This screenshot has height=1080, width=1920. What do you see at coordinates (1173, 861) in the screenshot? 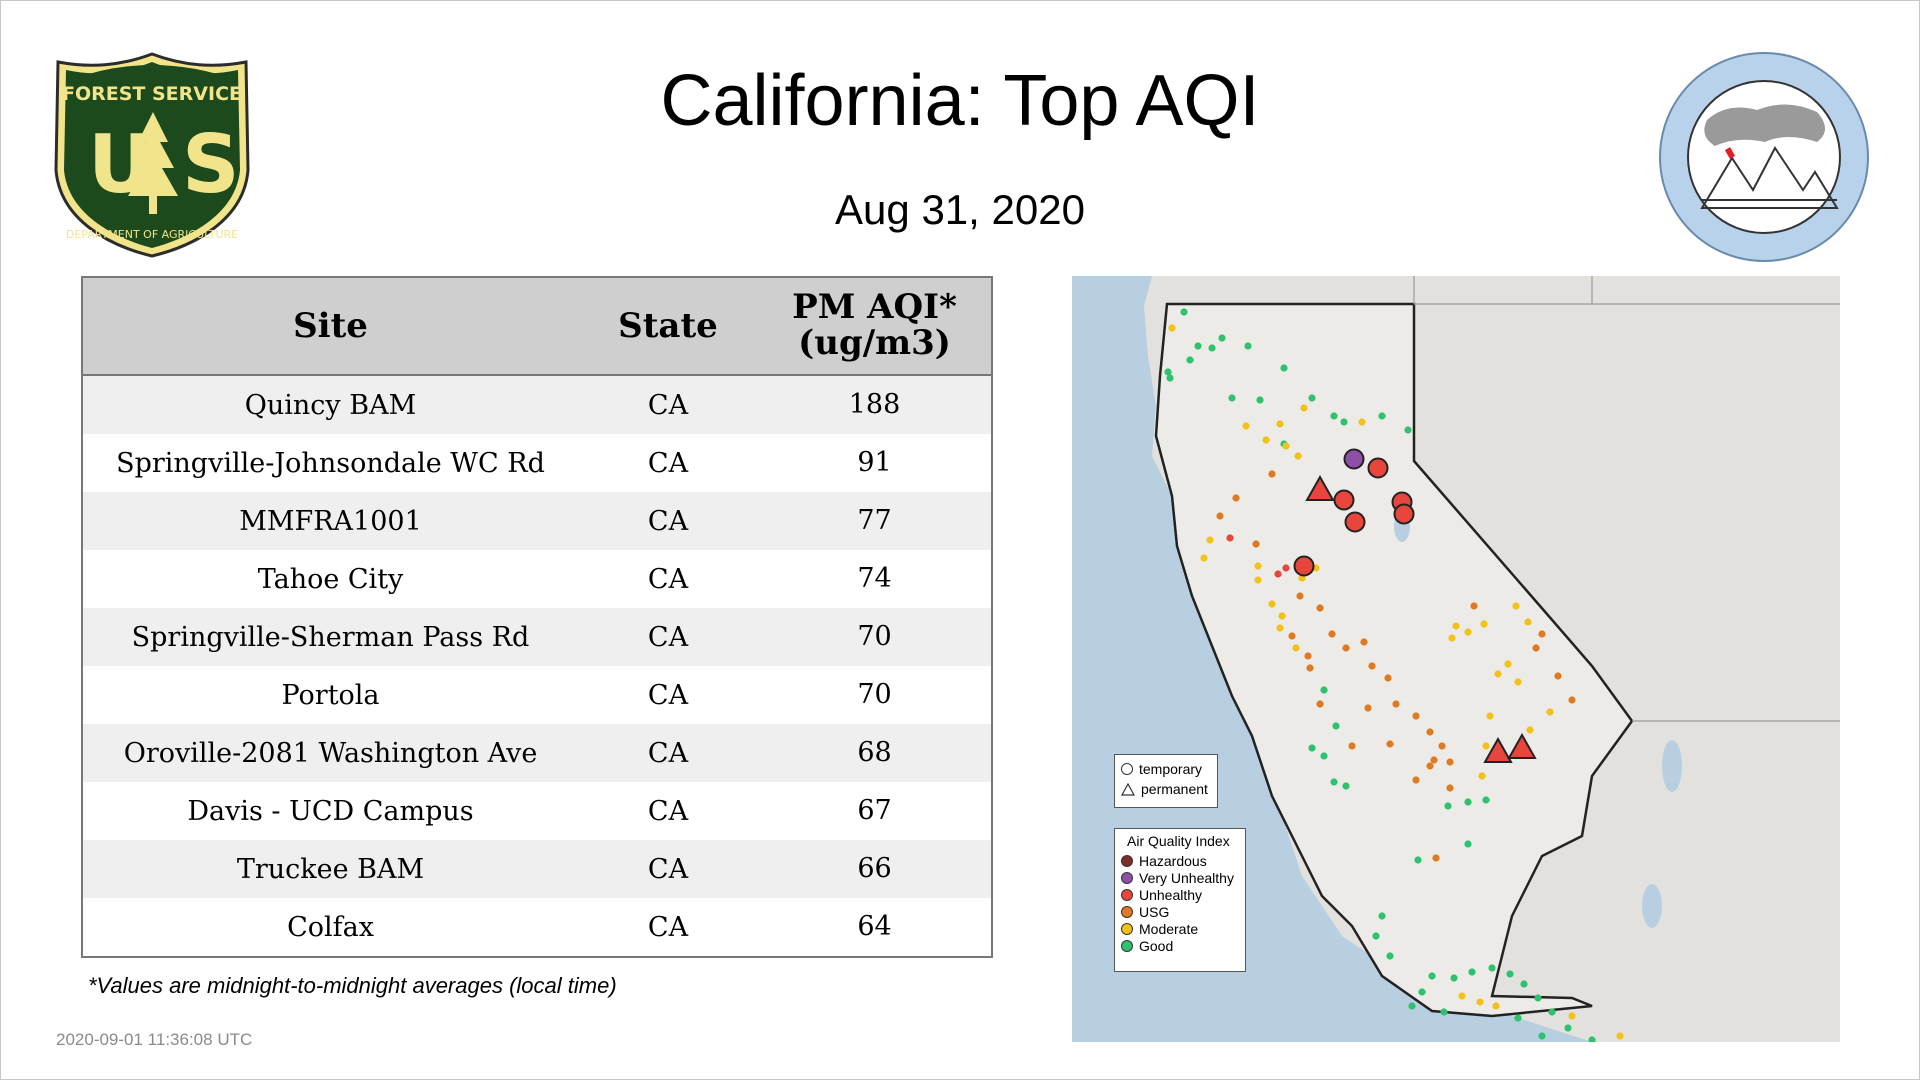
I see `legend-aqi-label: Hazardous` at bounding box center [1173, 861].